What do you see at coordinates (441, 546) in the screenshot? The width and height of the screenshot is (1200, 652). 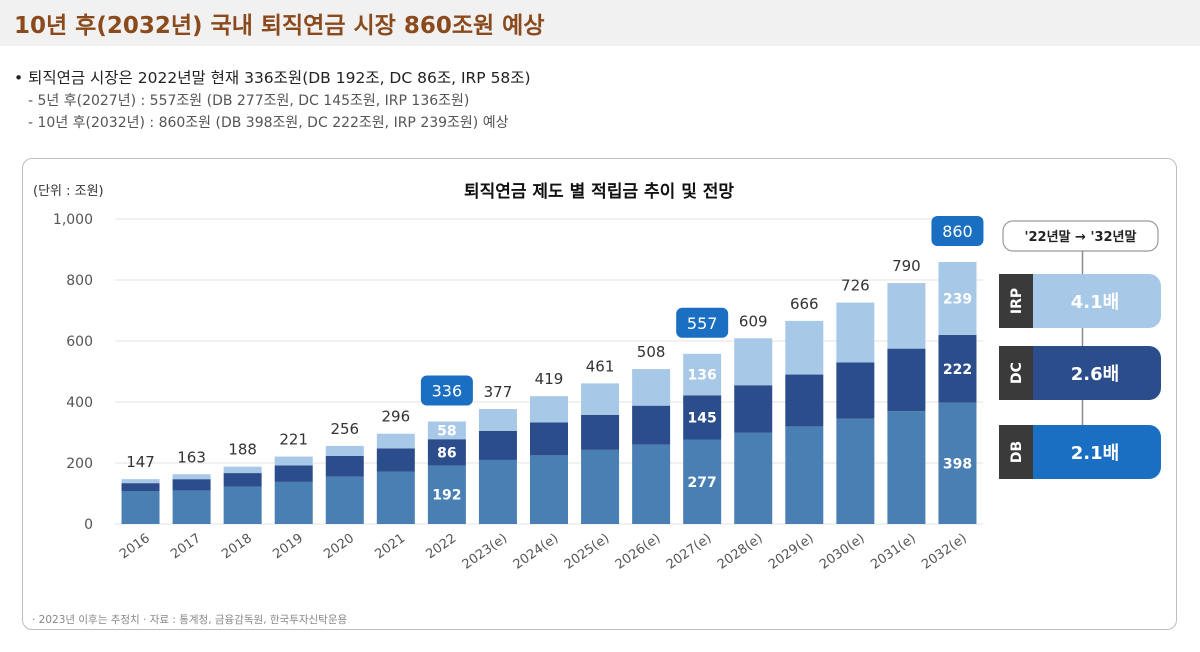 I see `x-tick-label: 2022` at bounding box center [441, 546].